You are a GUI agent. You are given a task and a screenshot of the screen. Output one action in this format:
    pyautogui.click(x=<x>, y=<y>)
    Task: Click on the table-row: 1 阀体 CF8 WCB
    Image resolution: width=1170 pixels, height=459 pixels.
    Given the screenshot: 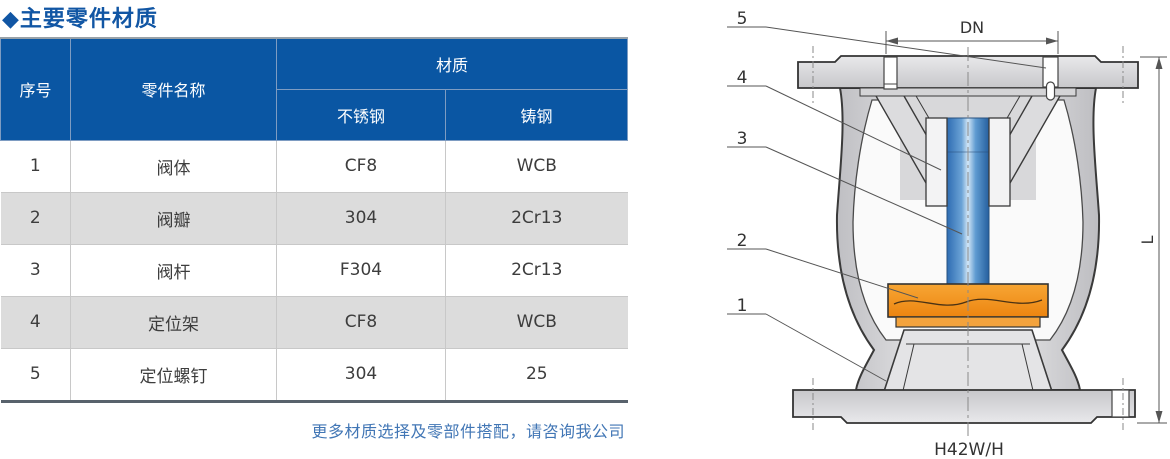 What is the action you would take?
    pyautogui.click(x=314, y=165)
    